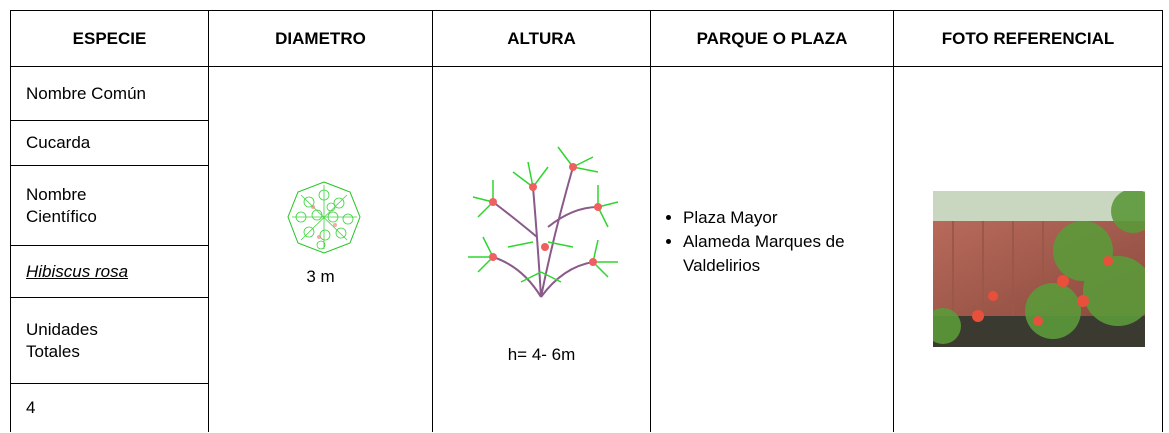 This screenshot has width=1169, height=433. I want to click on park-item: Plaza Mayor, so click(798, 218).